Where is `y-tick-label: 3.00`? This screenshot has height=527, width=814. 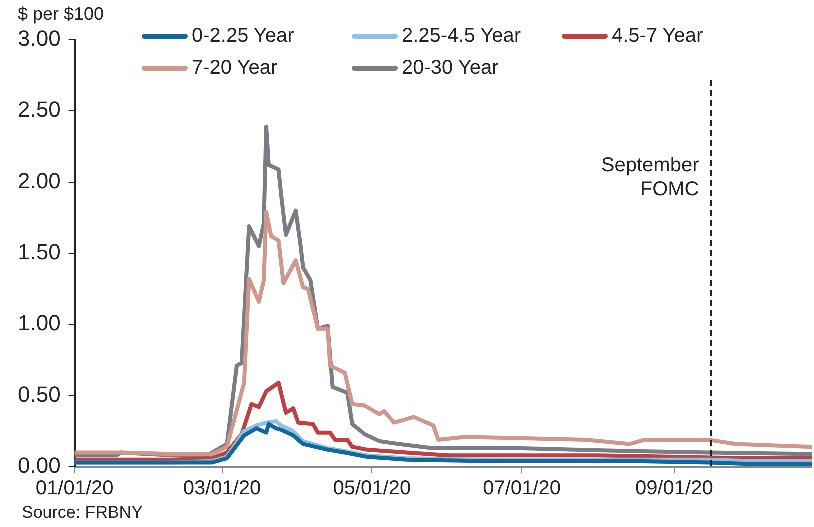 y-tick-label: 3.00 is located at coordinates (39, 39).